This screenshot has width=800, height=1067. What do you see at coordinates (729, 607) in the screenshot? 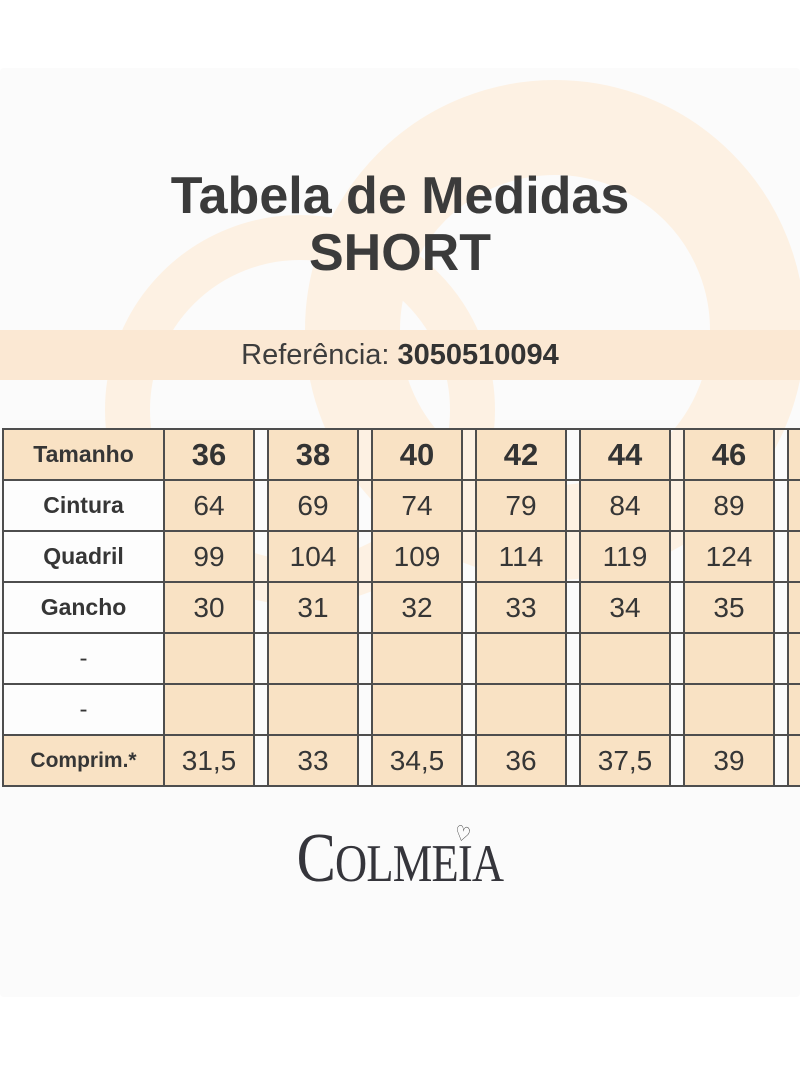
I see `value-cell: 35` at bounding box center [729, 607].